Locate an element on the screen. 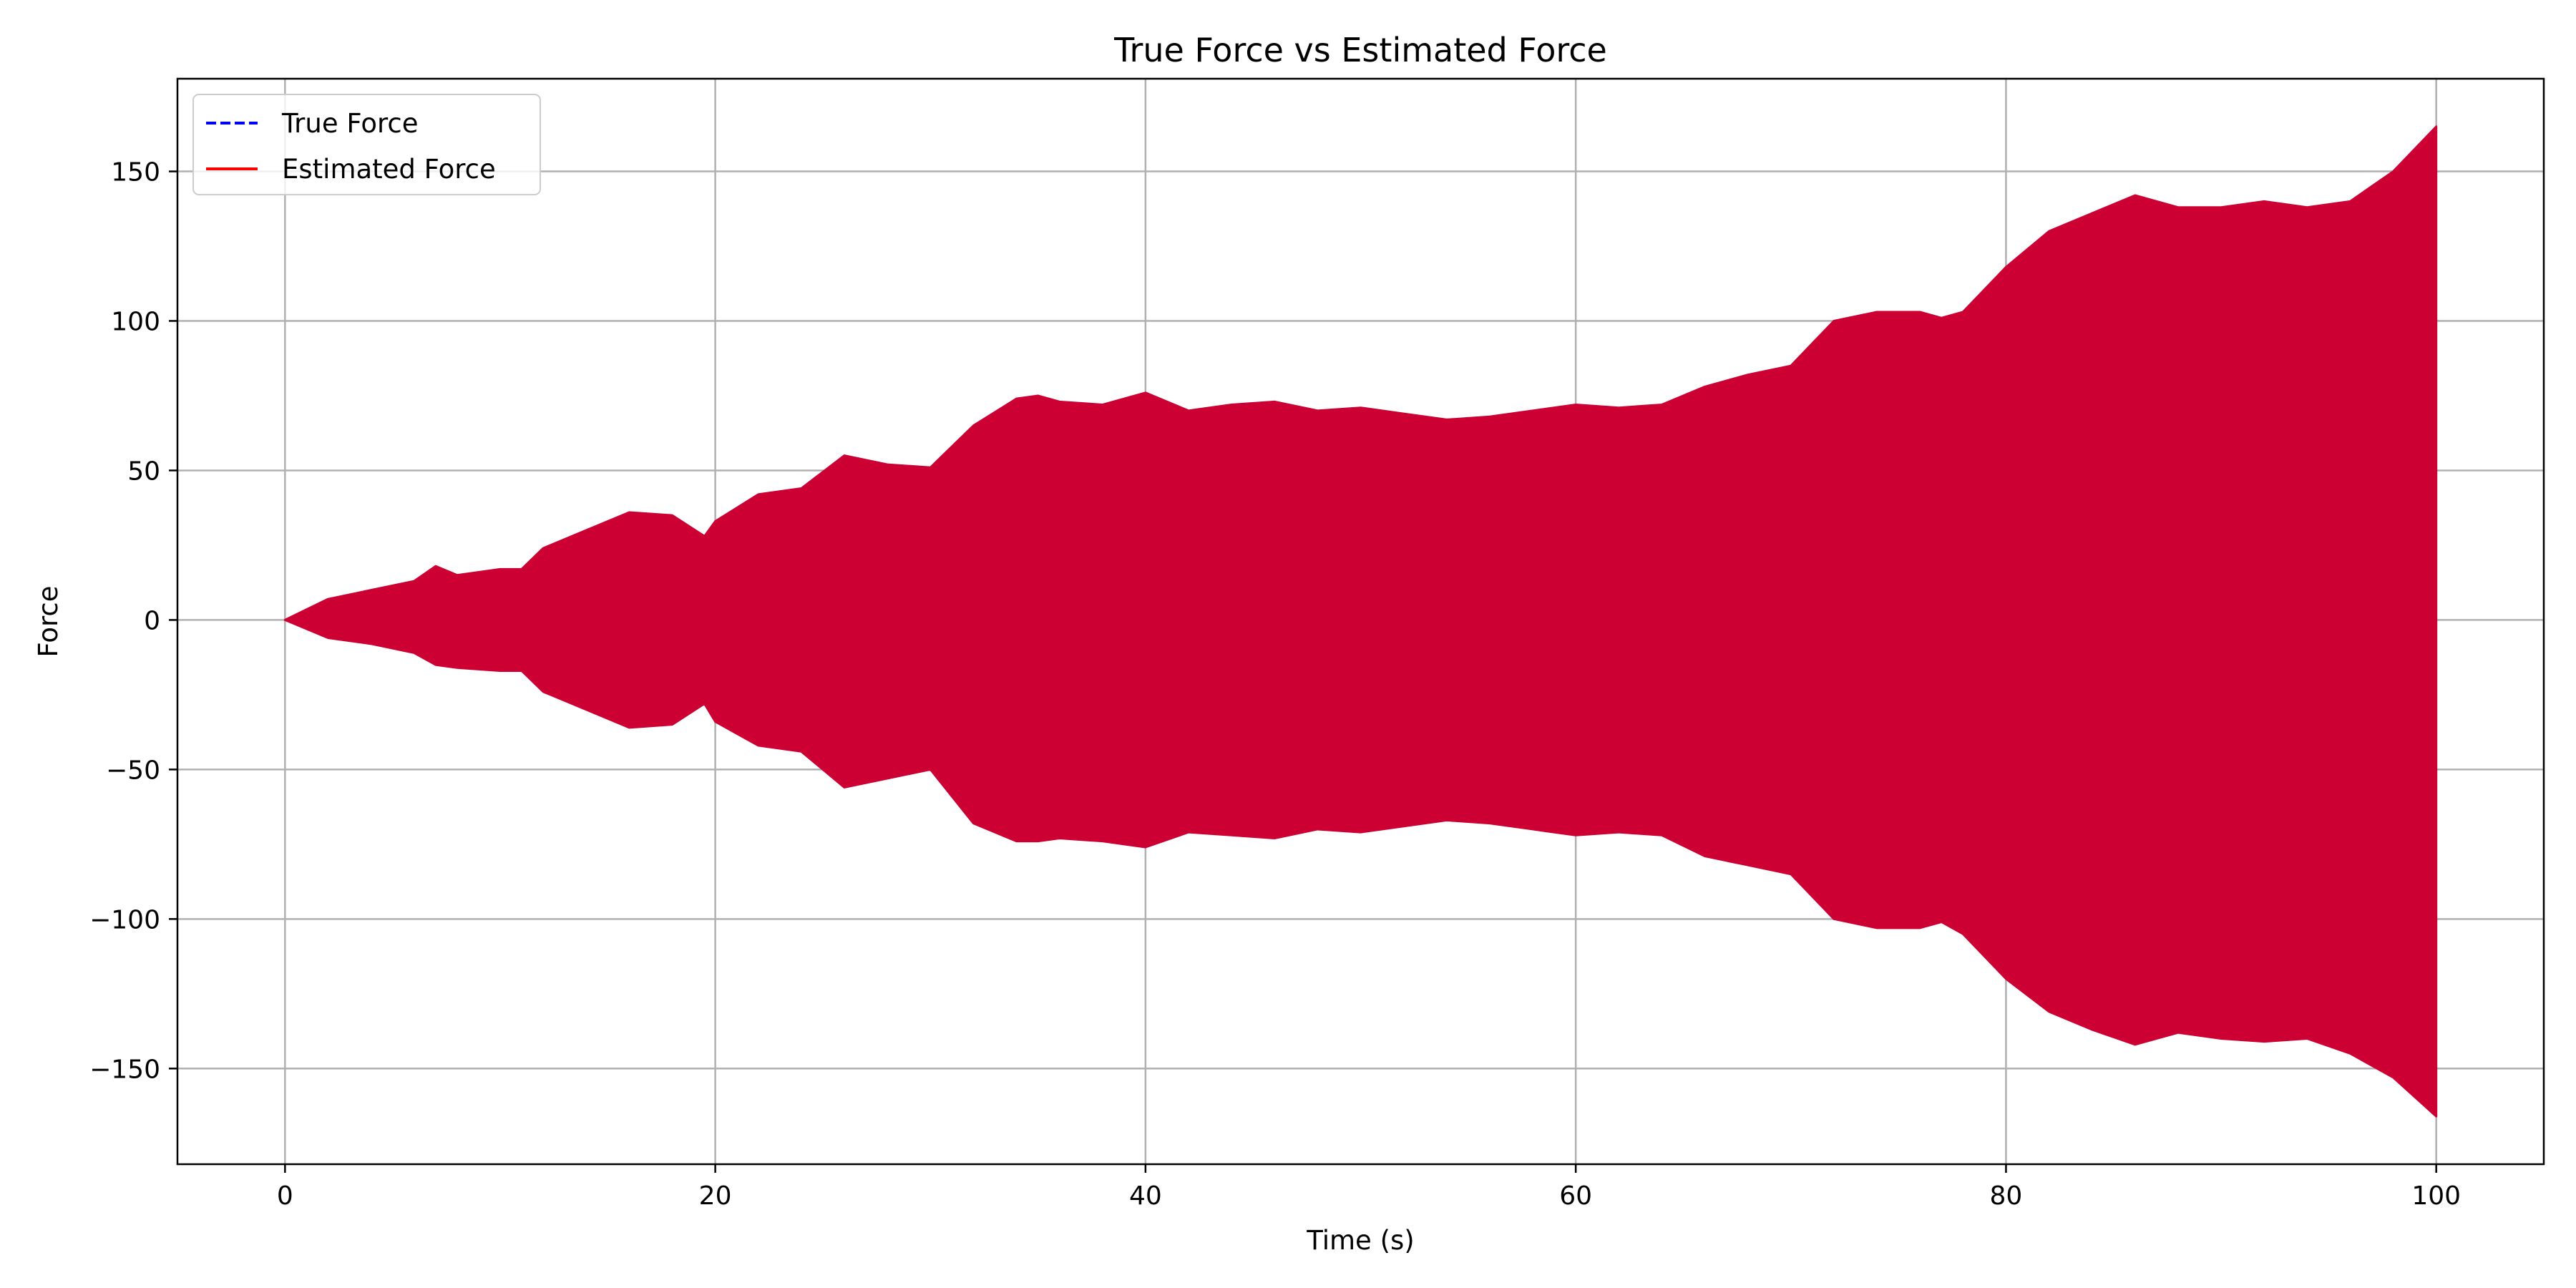 Image resolution: width=2576 pixels, height=1288 pixels. legend: True Force Estimated Force is located at coordinates (366, 144).